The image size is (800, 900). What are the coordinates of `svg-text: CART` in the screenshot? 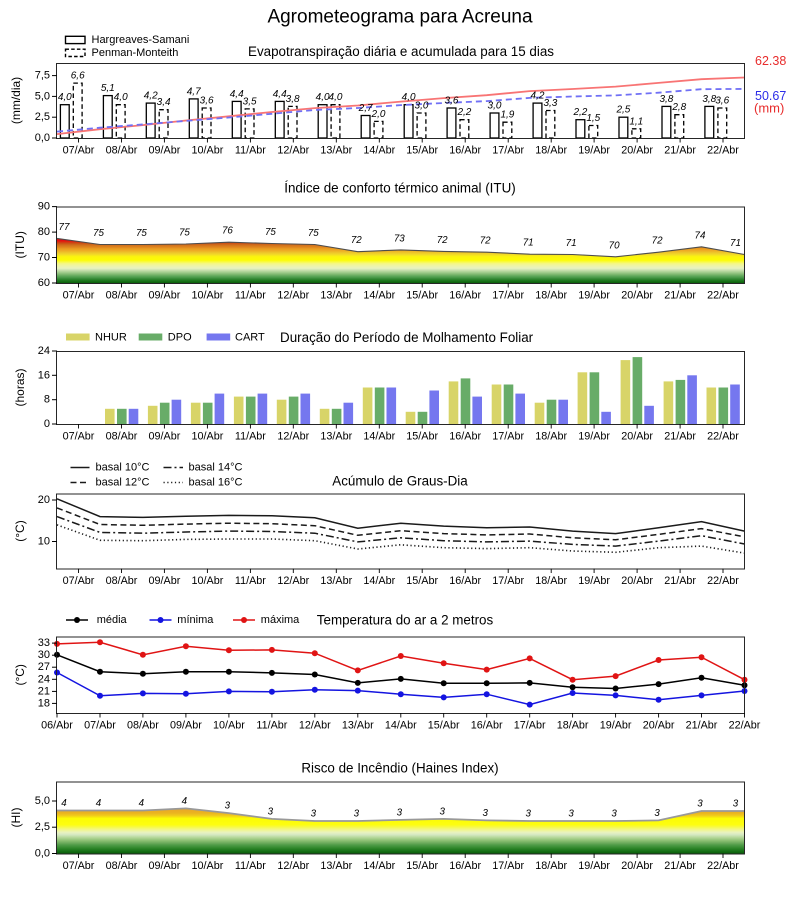 It's located at (250, 337).